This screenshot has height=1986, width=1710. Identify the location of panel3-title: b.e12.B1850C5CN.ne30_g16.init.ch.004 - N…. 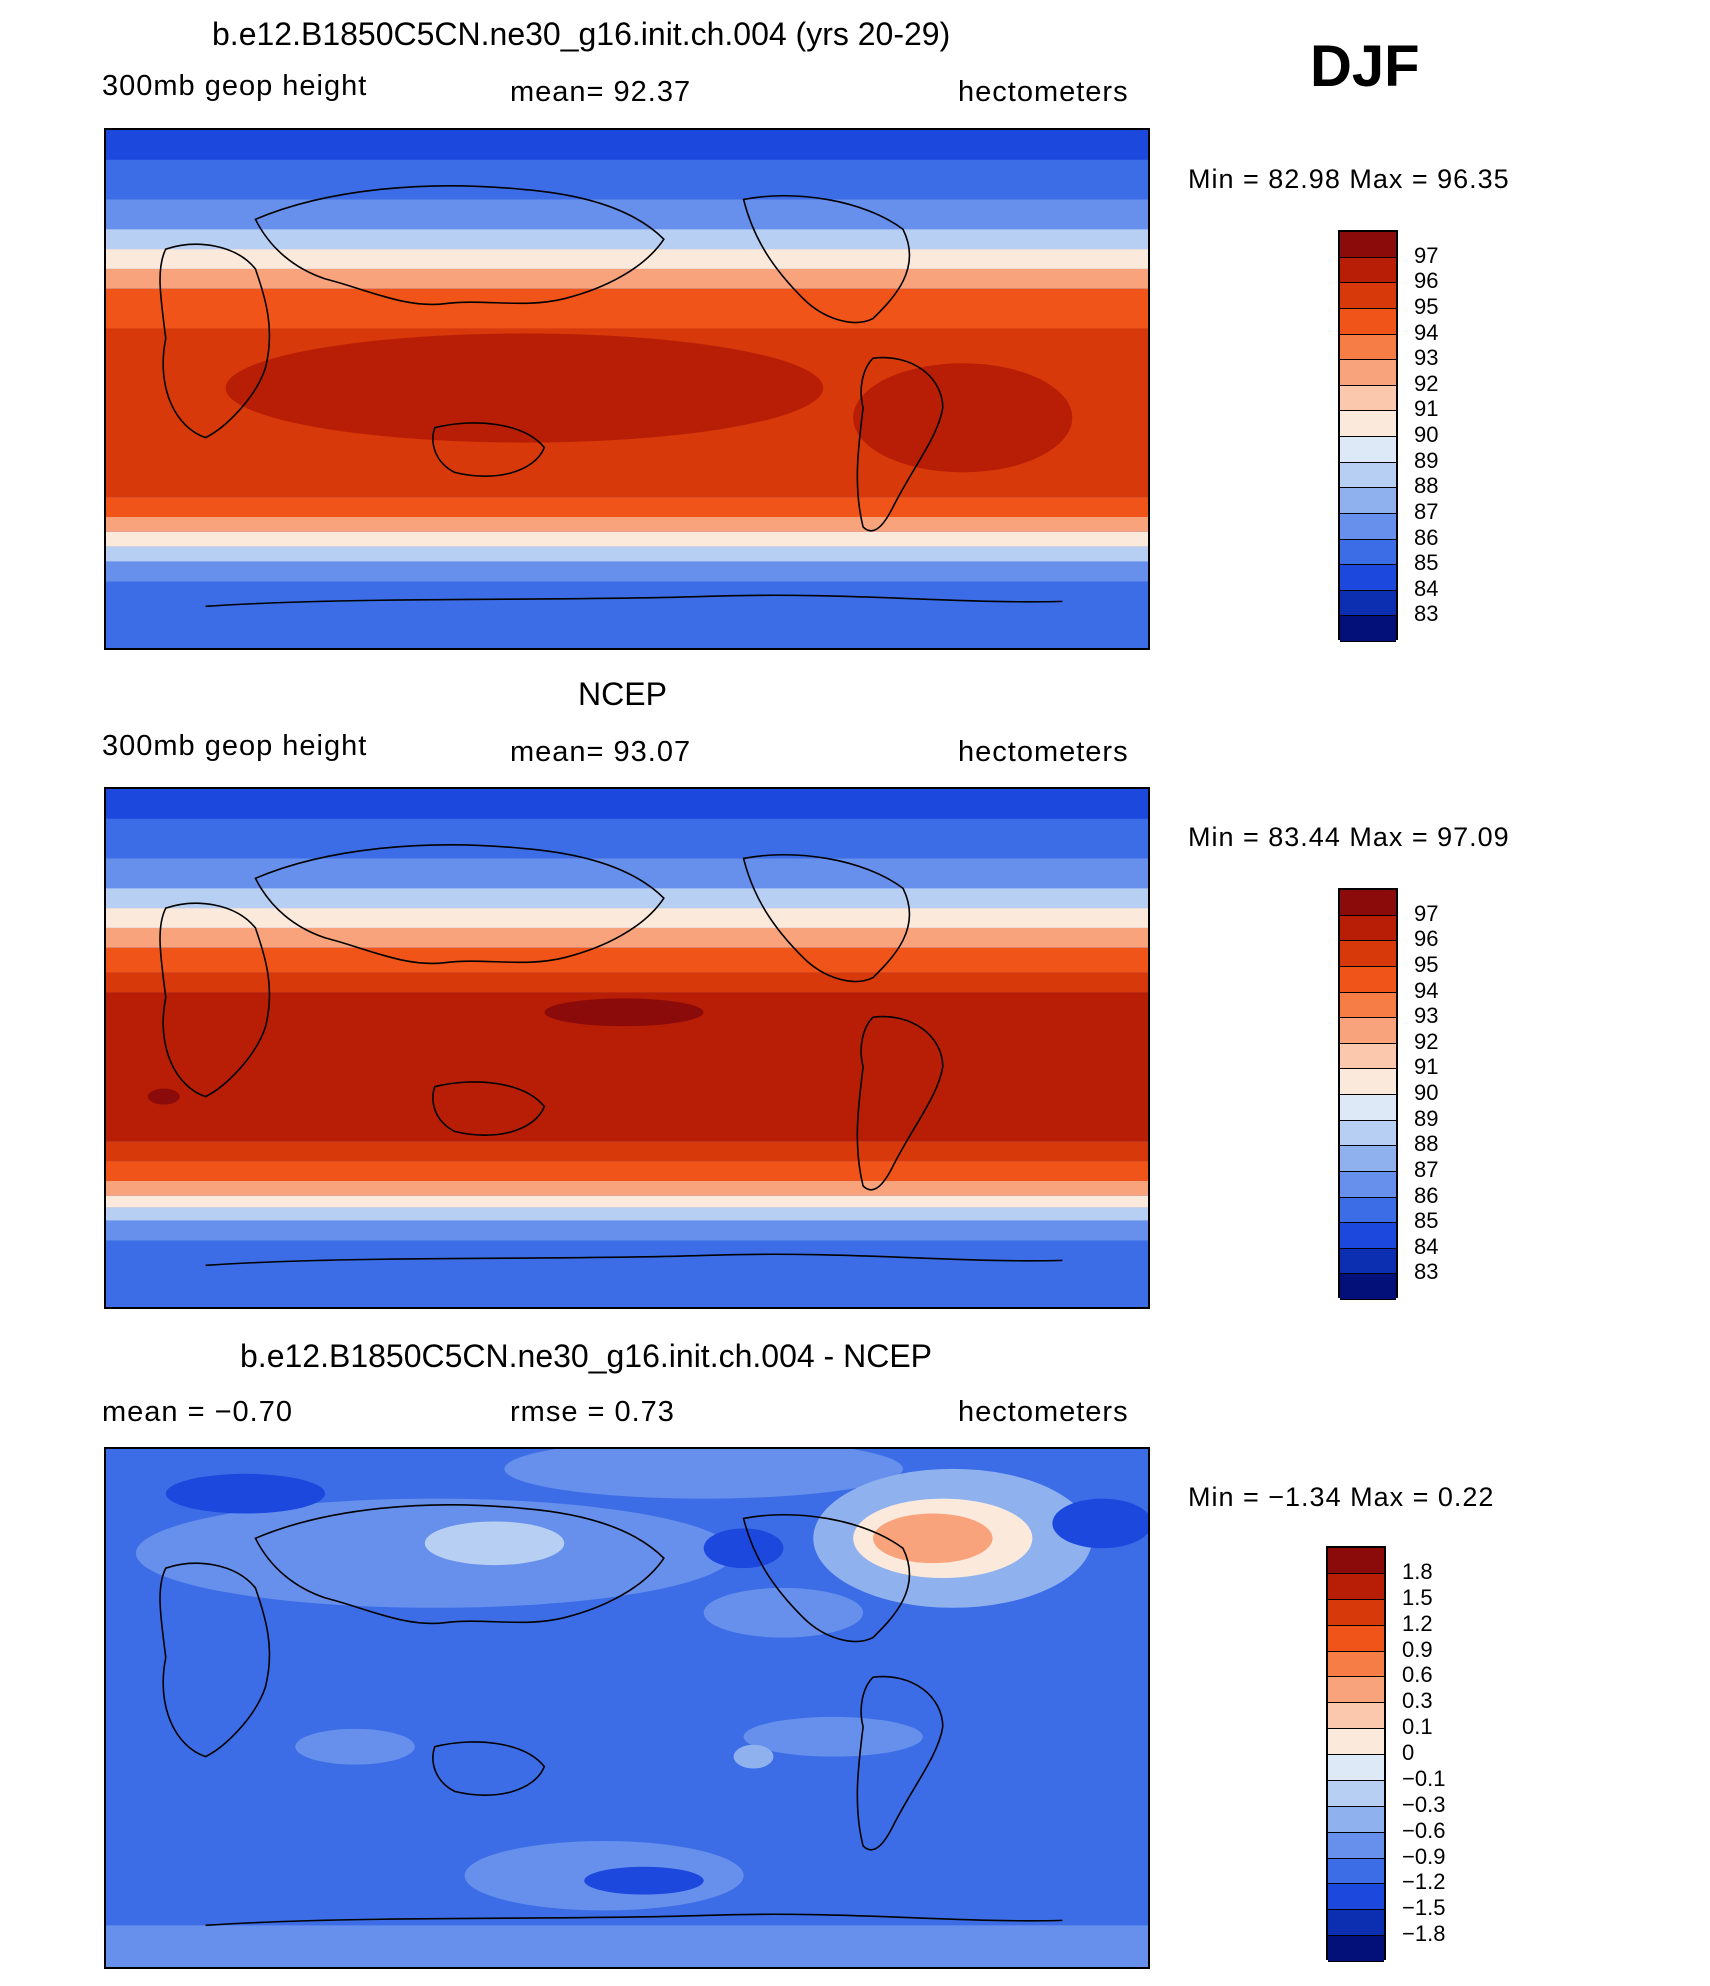
(586, 1356).